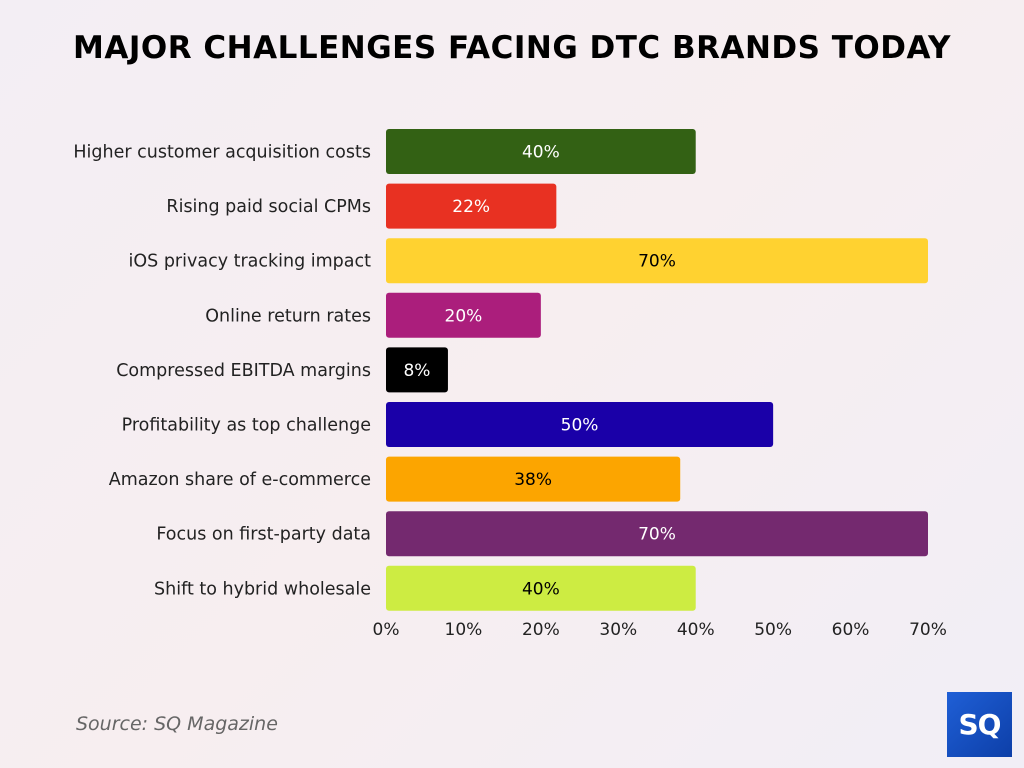 This screenshot has width=1024, height=768. Describe the element at coordinates (618, 630) in the screenshot. I see `x-tick-label: 30%` at that location.